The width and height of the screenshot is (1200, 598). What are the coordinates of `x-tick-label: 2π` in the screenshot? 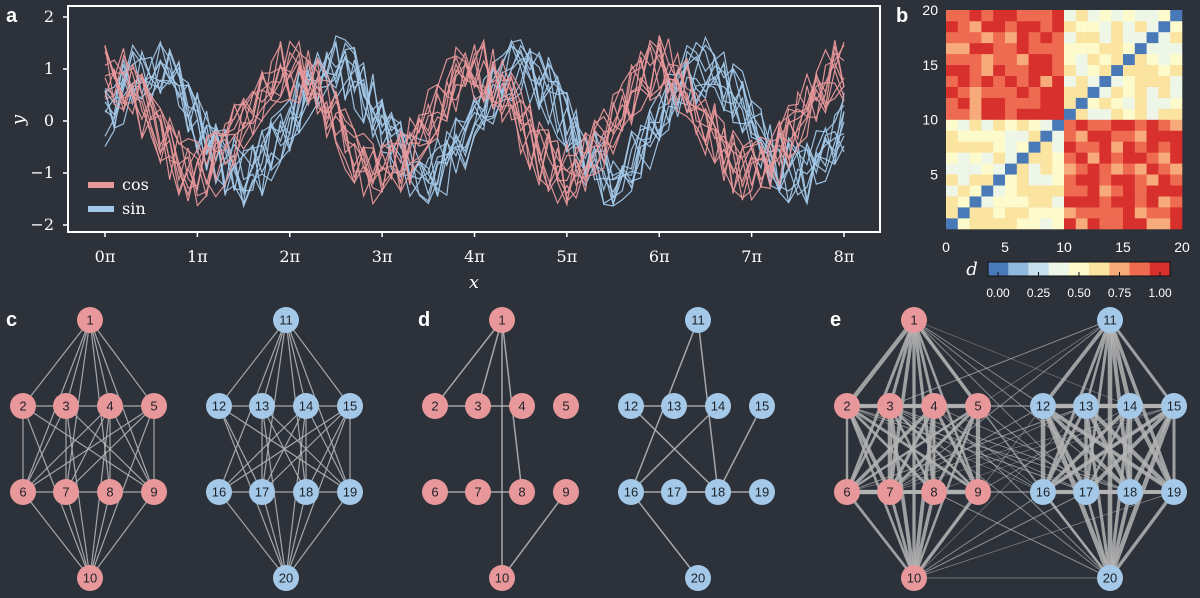 It's located at (289, 256).